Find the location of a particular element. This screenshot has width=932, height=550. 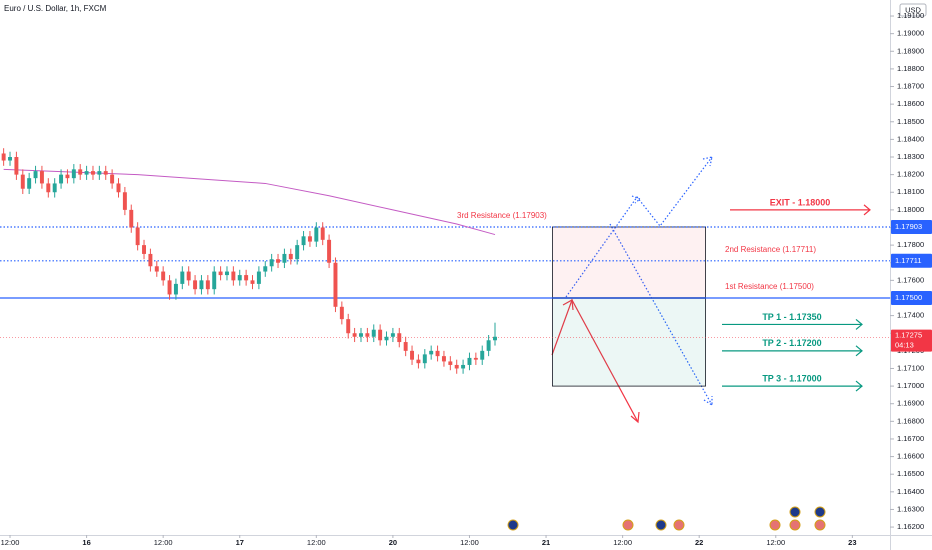

currency-box is located at coordinates (913, 10).